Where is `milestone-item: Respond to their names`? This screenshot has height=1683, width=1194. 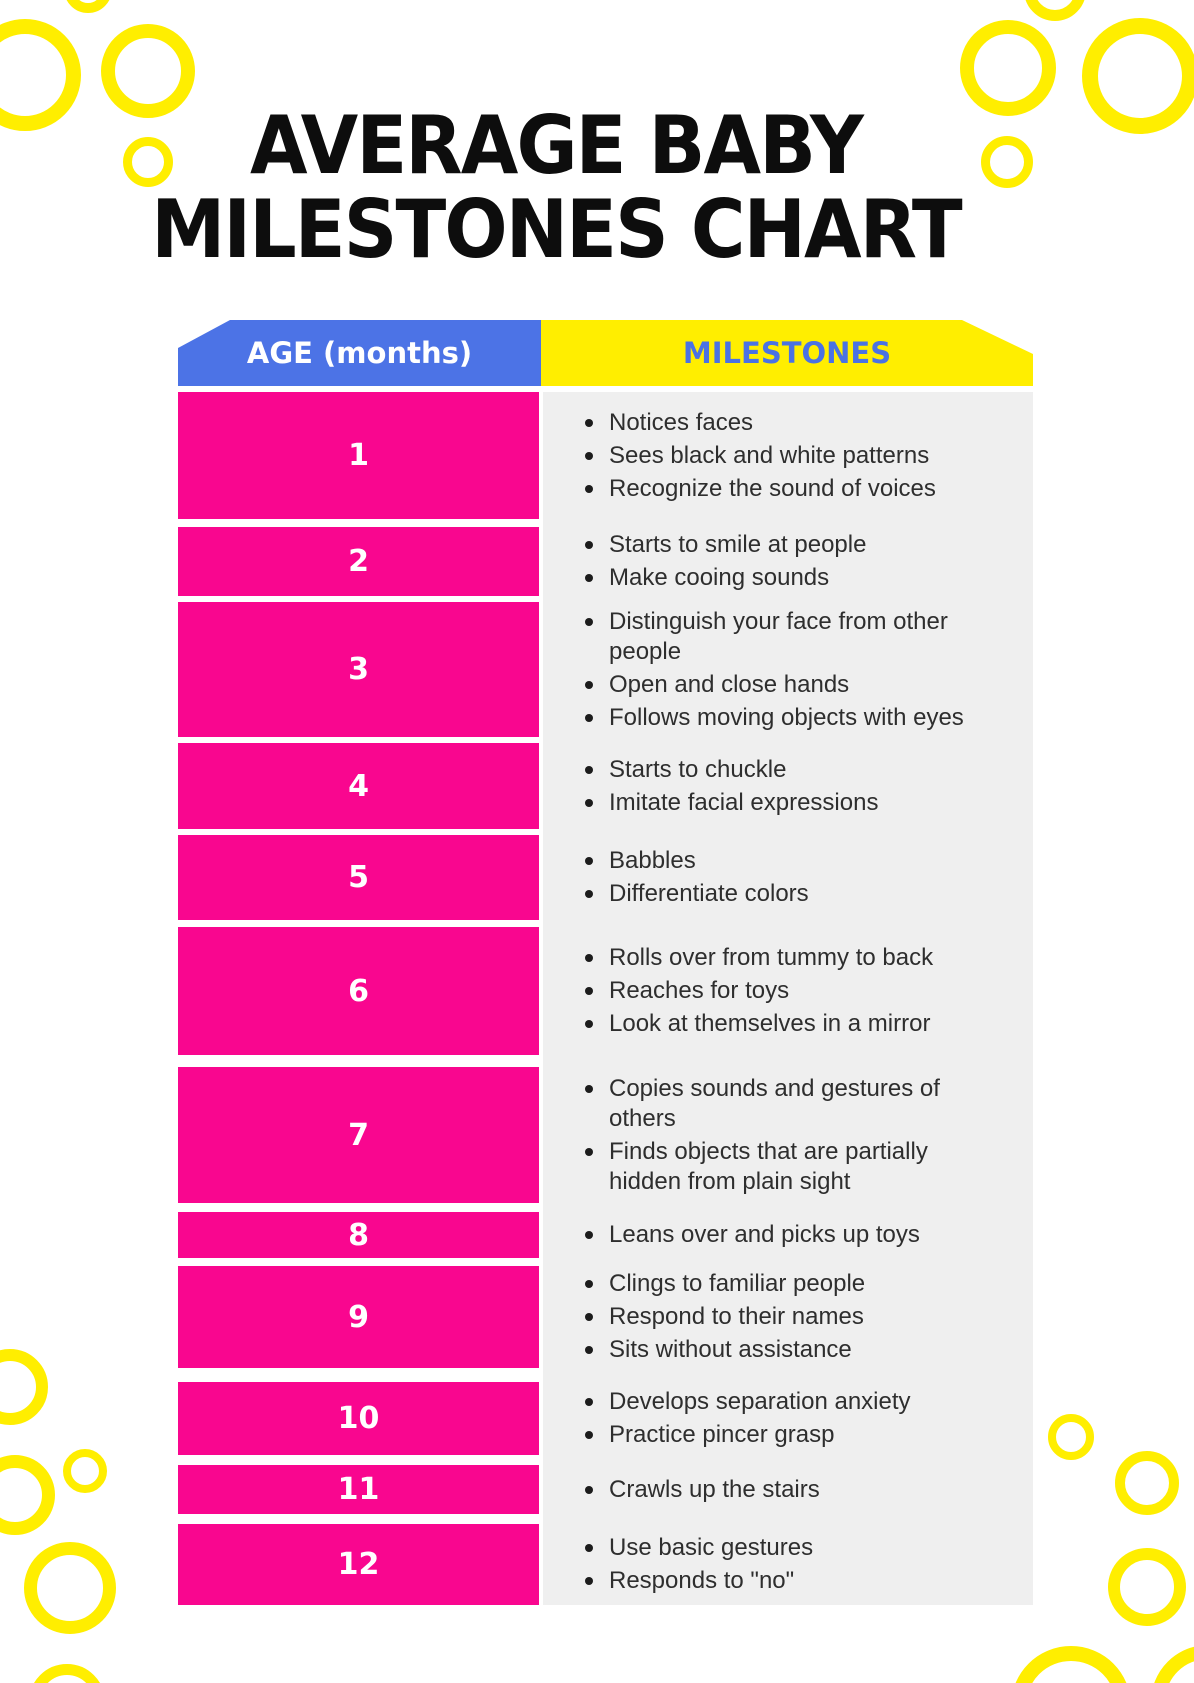 milestone-item: Respond to their names is located at coordinates (795, 1317).